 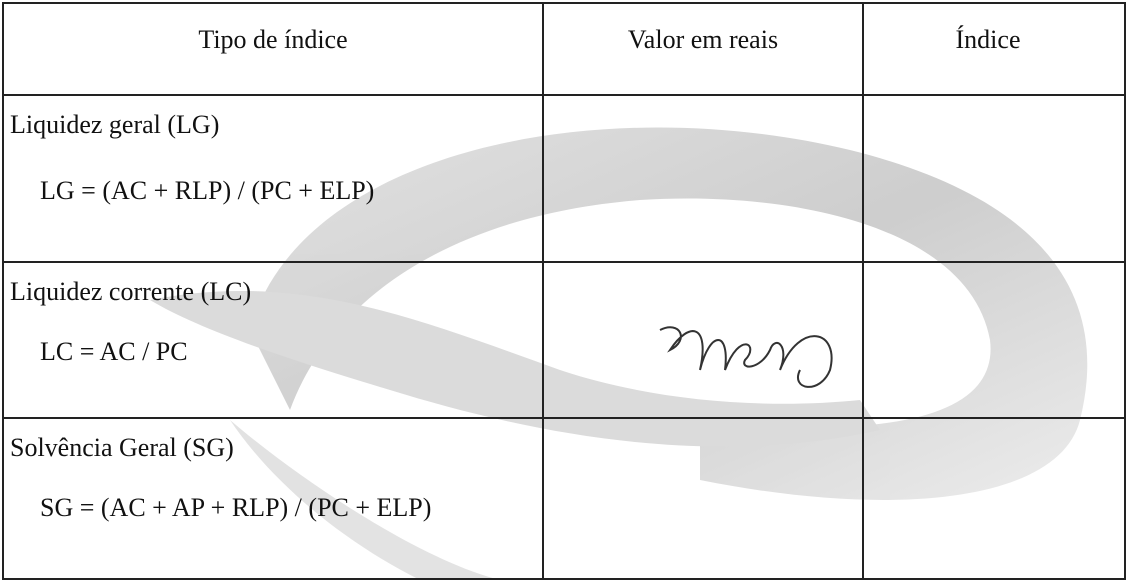 What do you see at coordinates (122, 447) in the screenshot?
I see `row-title: Solvência Geral (SG)` at bounding box center [122, 447].